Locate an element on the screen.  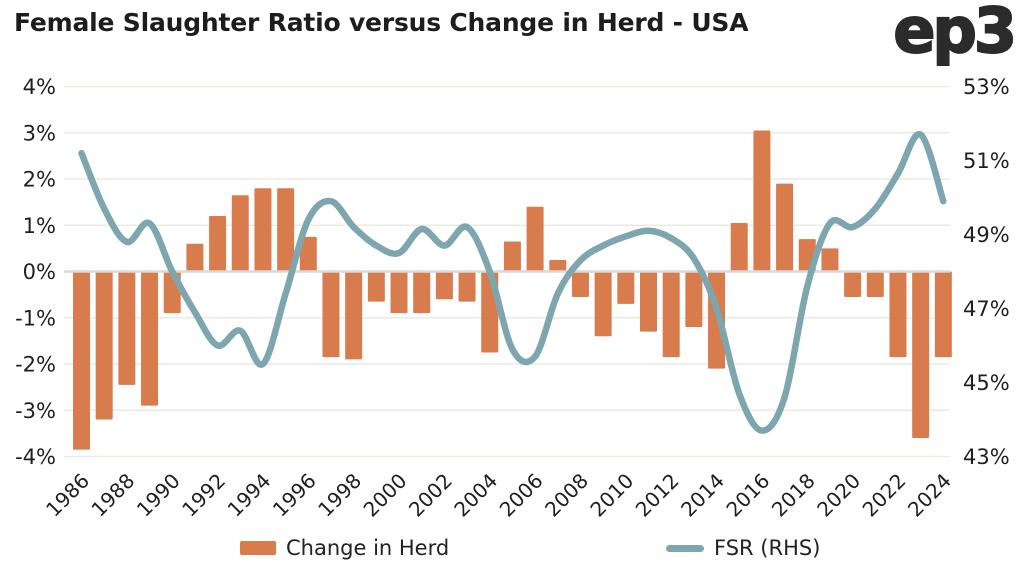
y-axis-label-left: 1% is located at coordinates (39, 226).